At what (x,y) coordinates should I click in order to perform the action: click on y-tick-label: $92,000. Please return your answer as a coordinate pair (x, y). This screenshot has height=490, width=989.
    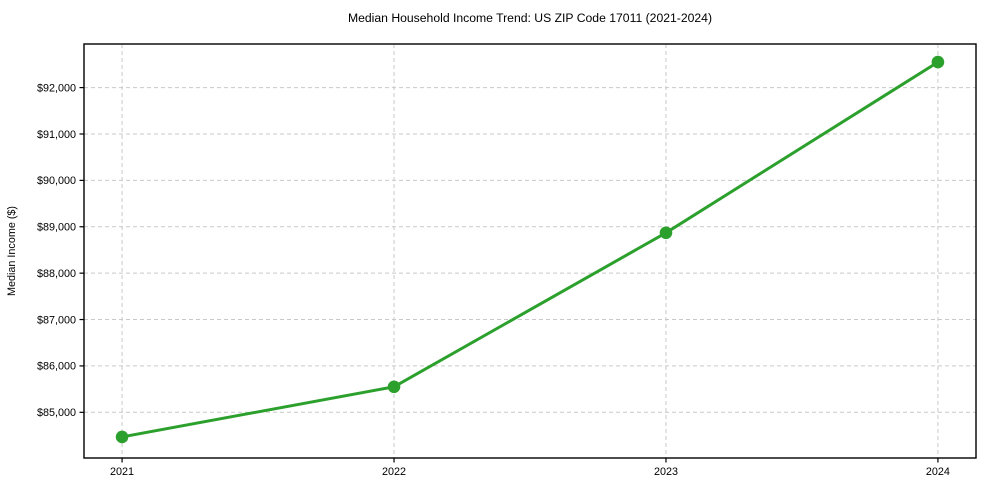
    Looking at the image, I should click on (56, 88).